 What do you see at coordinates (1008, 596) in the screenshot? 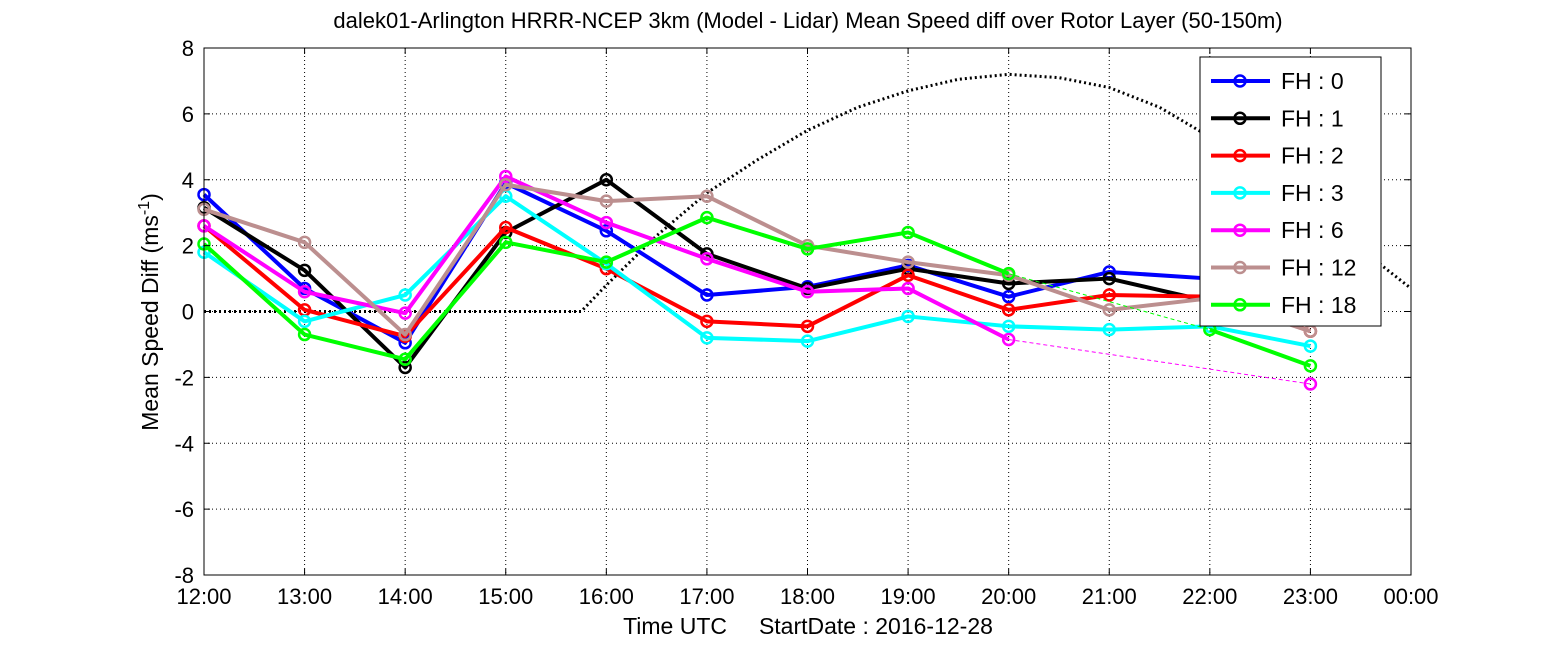
I see `x-tick-label: 20:00` at bounding box center [1008, 596].